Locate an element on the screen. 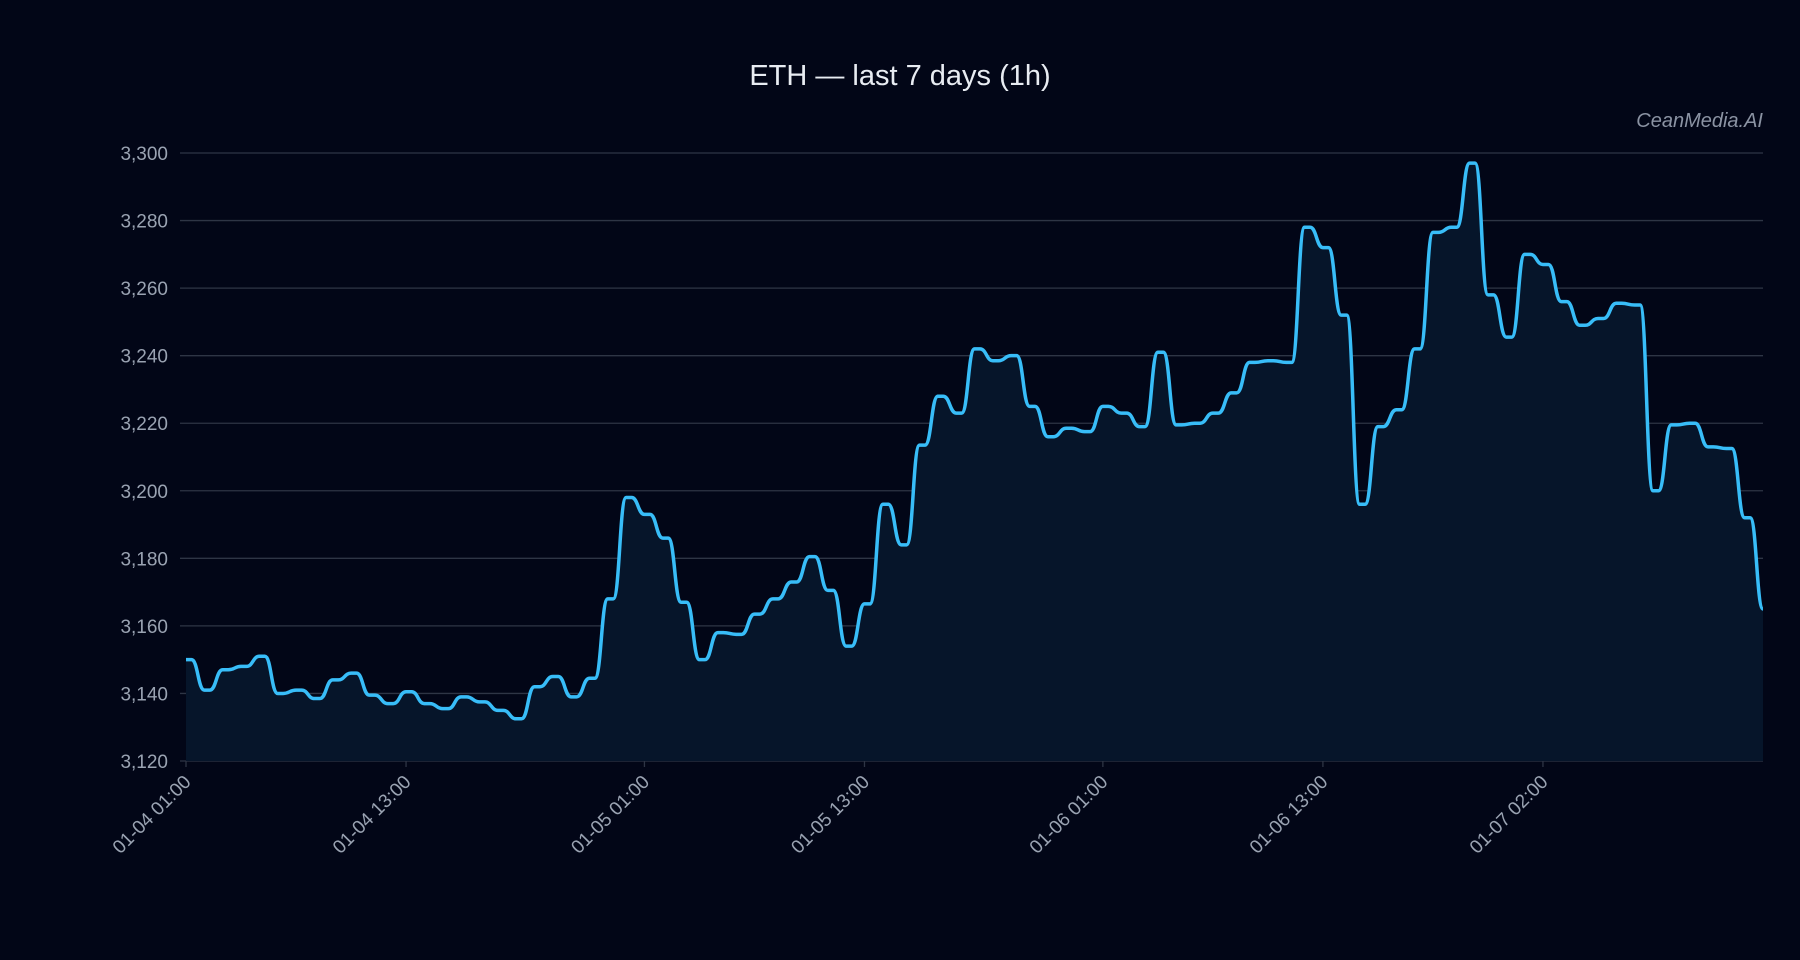 The image size is (1800, 960). y-tick-label: 3,280 is located at coordinates (144, 222).